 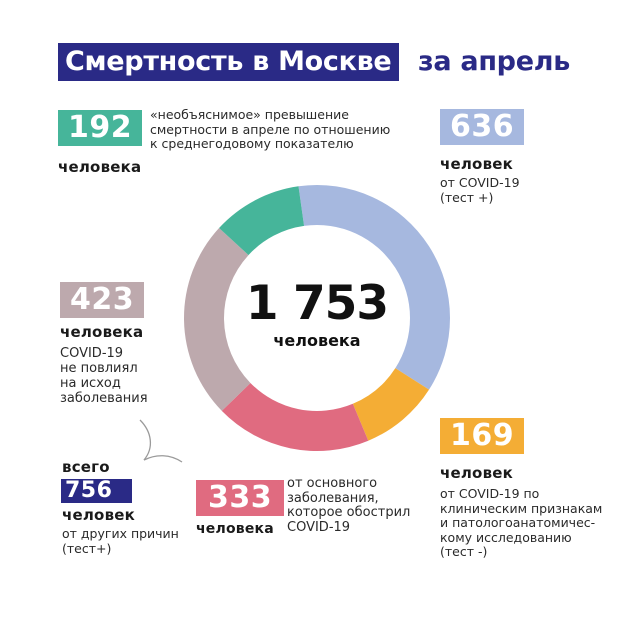 What do you see at coordinates (90, 383) in the screenshot?
I see `desc-line: на исход` at bounding box center [90, 383].